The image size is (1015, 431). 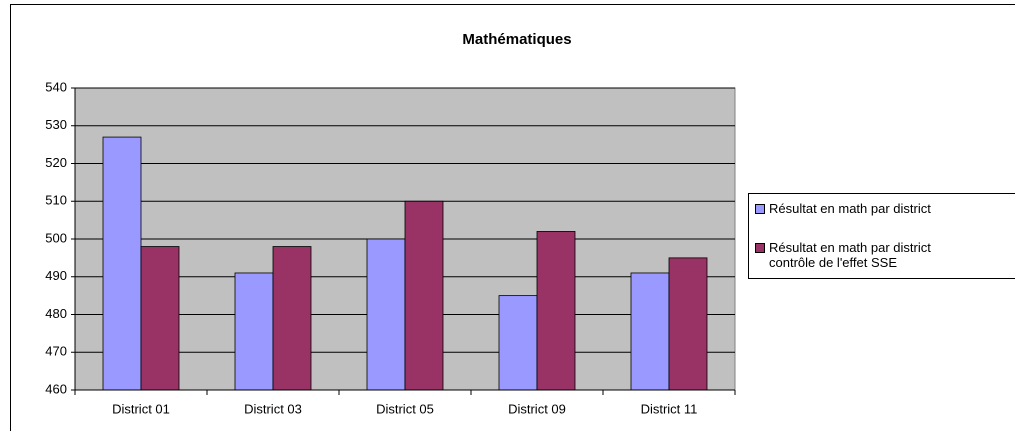 I want to click on x-tick-label: District 09, so click(x=537, y=408).